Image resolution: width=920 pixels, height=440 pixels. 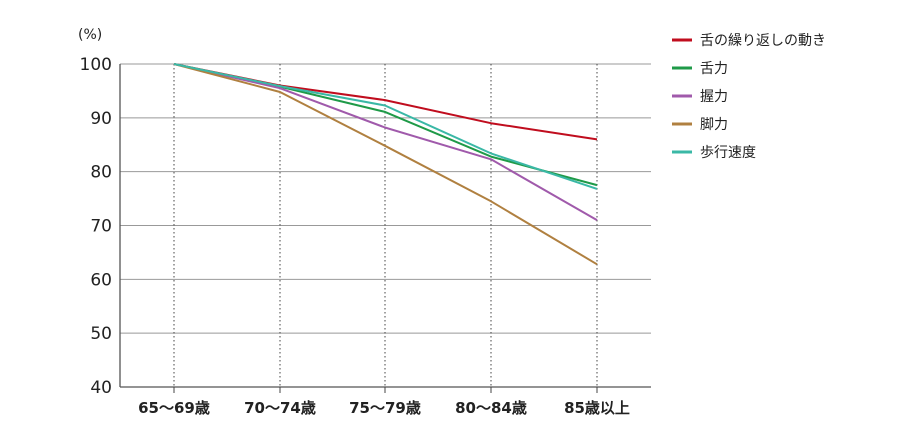 What do you see at coordinates (597, 408) in the screenshot?
I see `x-tick-label: 85歳以上` at bounding box center [597, 408].